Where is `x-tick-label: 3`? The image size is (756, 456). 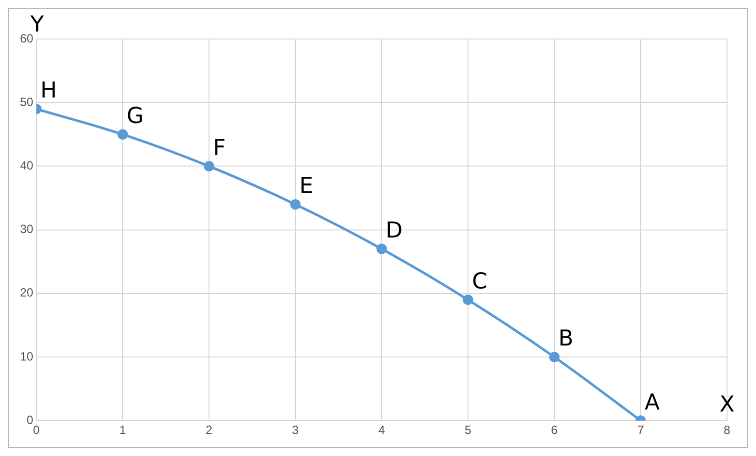 x-tick-label: 3 is located at coordinates (295, 430).